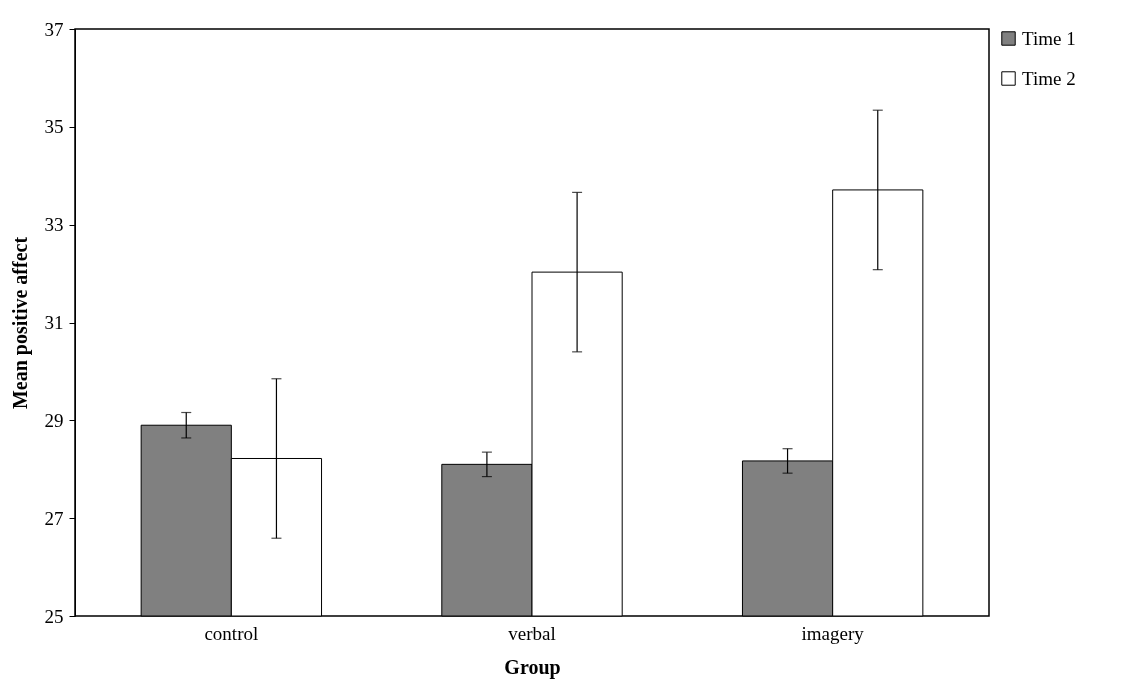  What do you see at coordinates (54, 225) in the screenshot?
I see `y-tick-label: 33` at bounding box center [54, 225].